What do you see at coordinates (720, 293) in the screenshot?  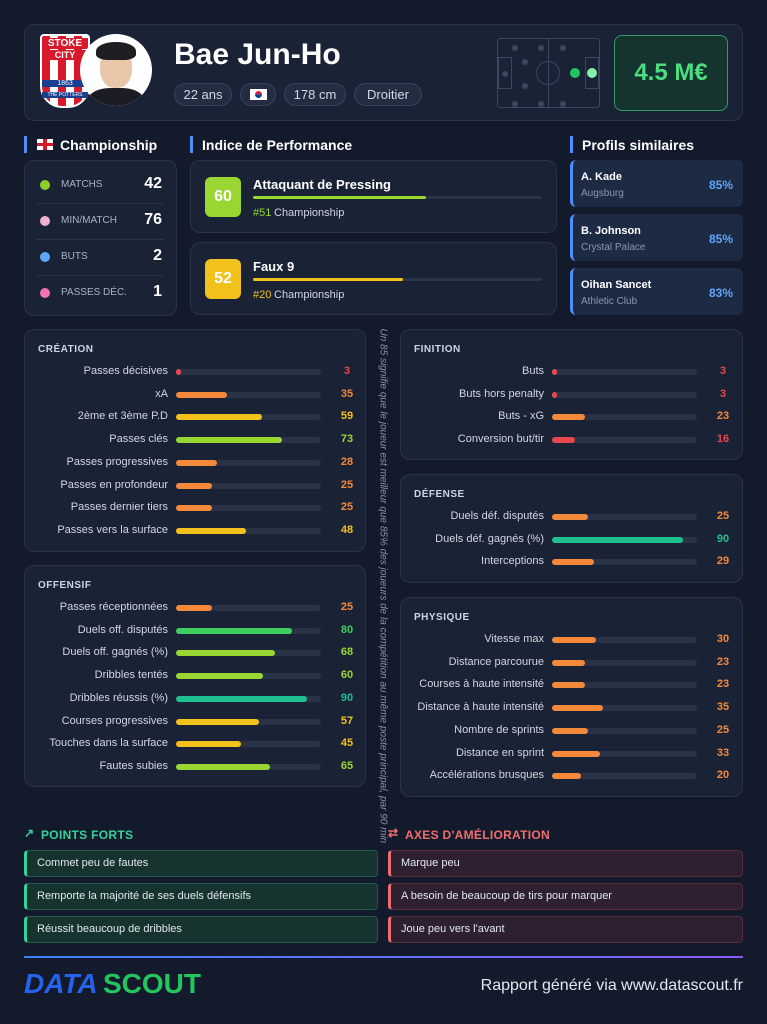 I see `similarity: 83%` at bounding box center [720, 293].